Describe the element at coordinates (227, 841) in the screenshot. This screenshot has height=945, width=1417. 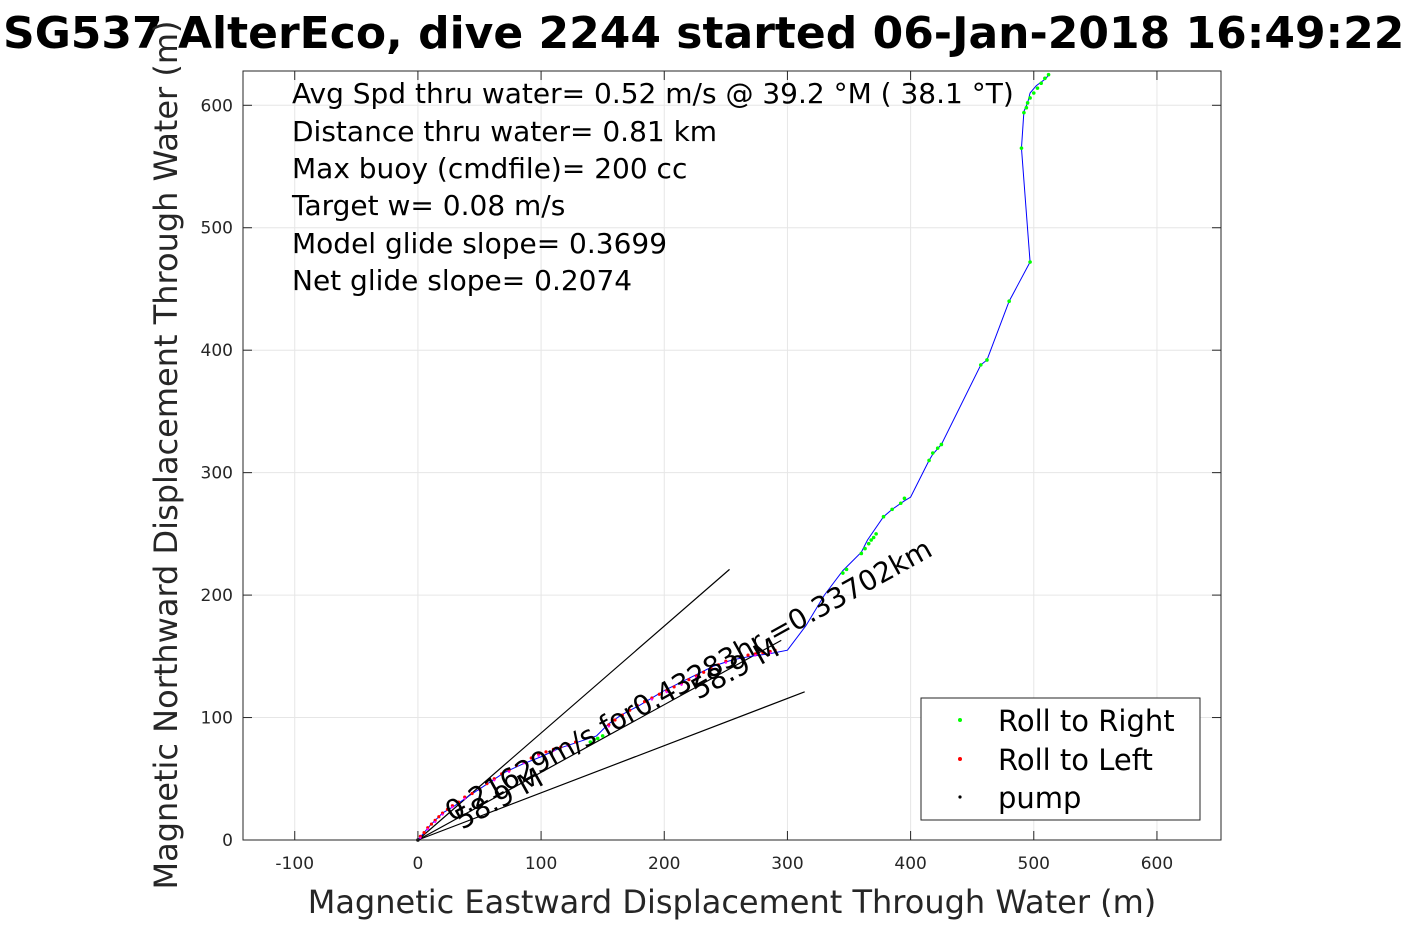
I see `y-tick-label: 0` at that location.